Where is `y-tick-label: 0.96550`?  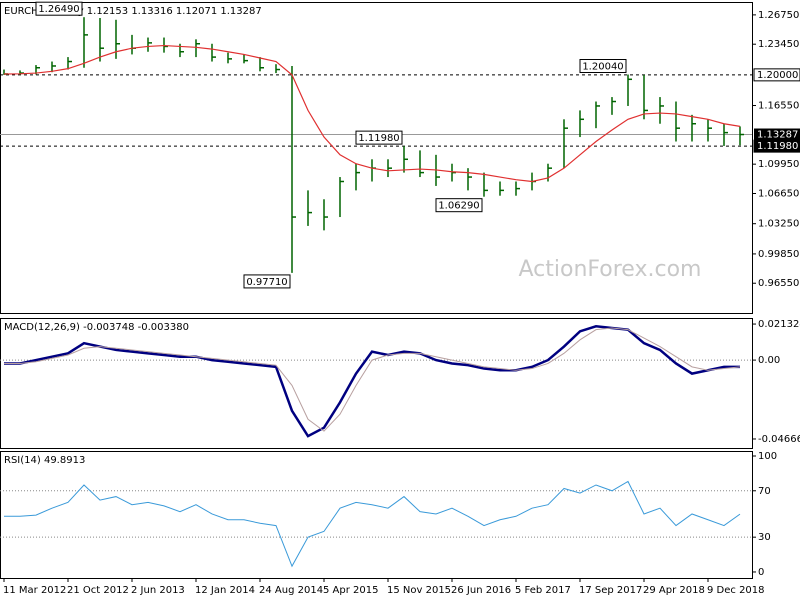 y-tick-label: 0.96550 is located at coordinates (778, 283).